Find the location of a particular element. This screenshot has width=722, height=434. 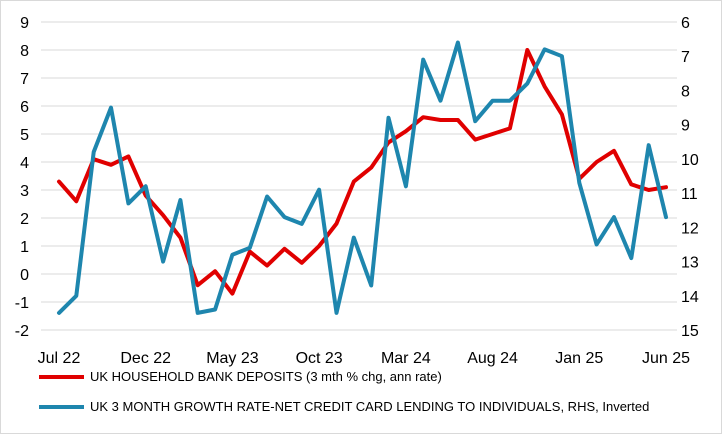

right-tick-label: 9 is located at coordinates (685, 126).